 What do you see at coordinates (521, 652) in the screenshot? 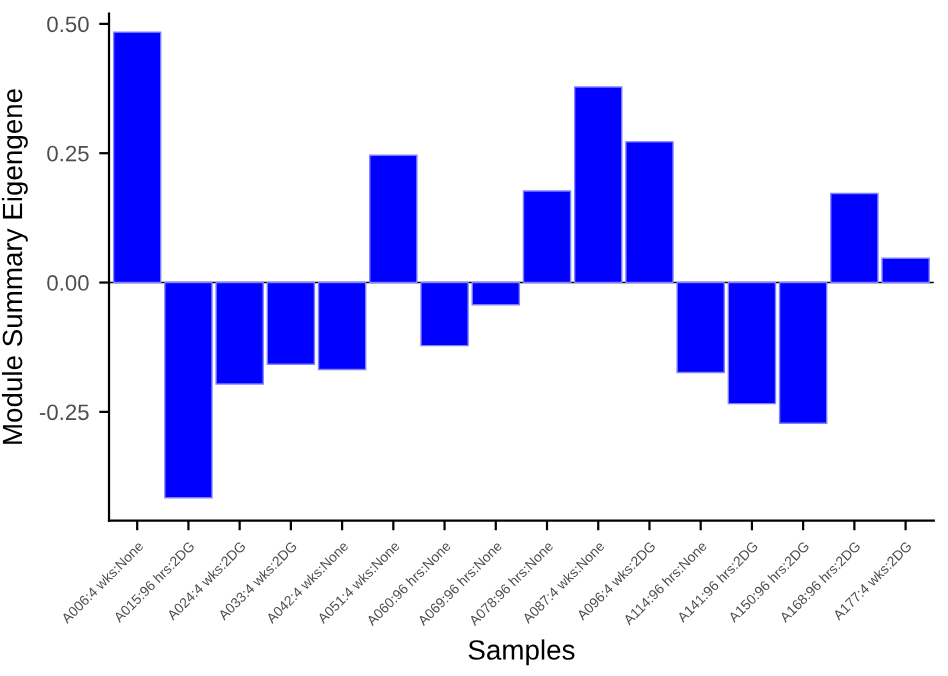
I see `x-axis-title: Samples` at bounding box center [521, 652].